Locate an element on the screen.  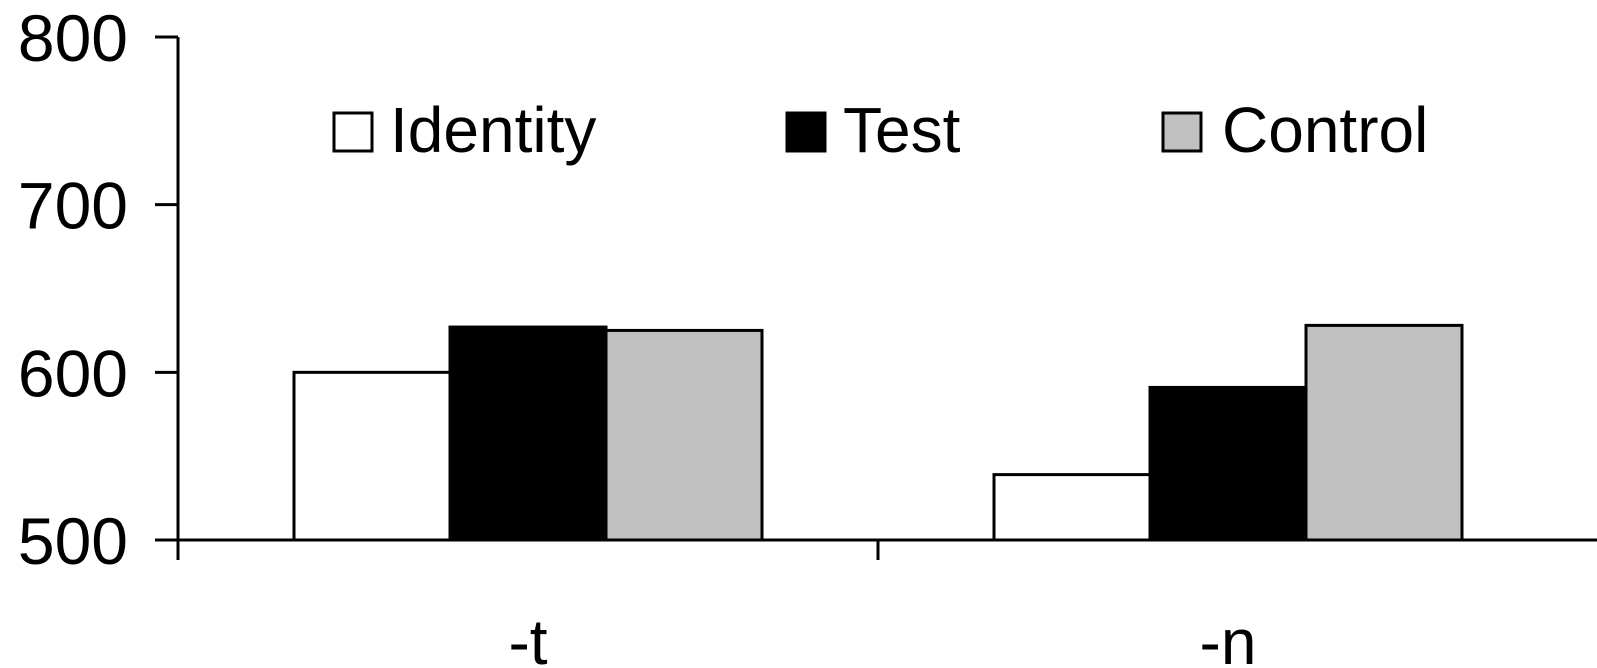
x-tick-label-t: -t is located at coordinates (527, 637).